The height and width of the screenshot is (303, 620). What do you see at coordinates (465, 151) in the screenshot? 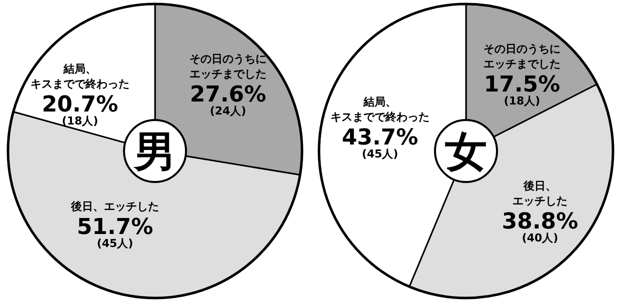
I see `text: 女` at bounding box center [465, 151].